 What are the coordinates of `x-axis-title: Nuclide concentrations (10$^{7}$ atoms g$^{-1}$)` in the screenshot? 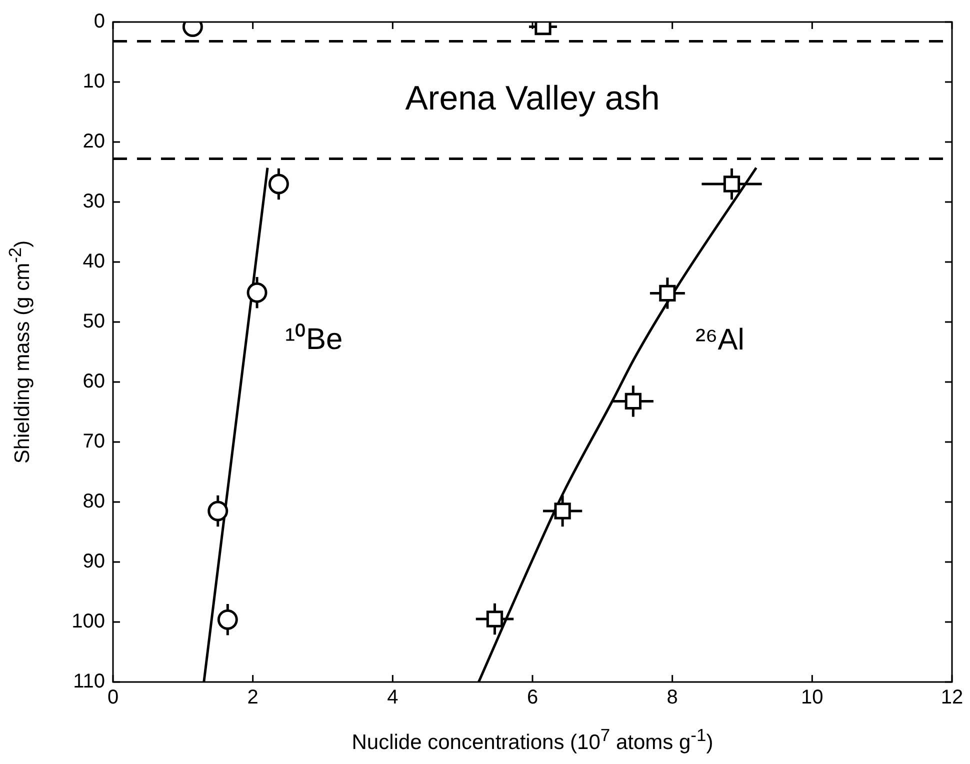 It's located at (532, 740).